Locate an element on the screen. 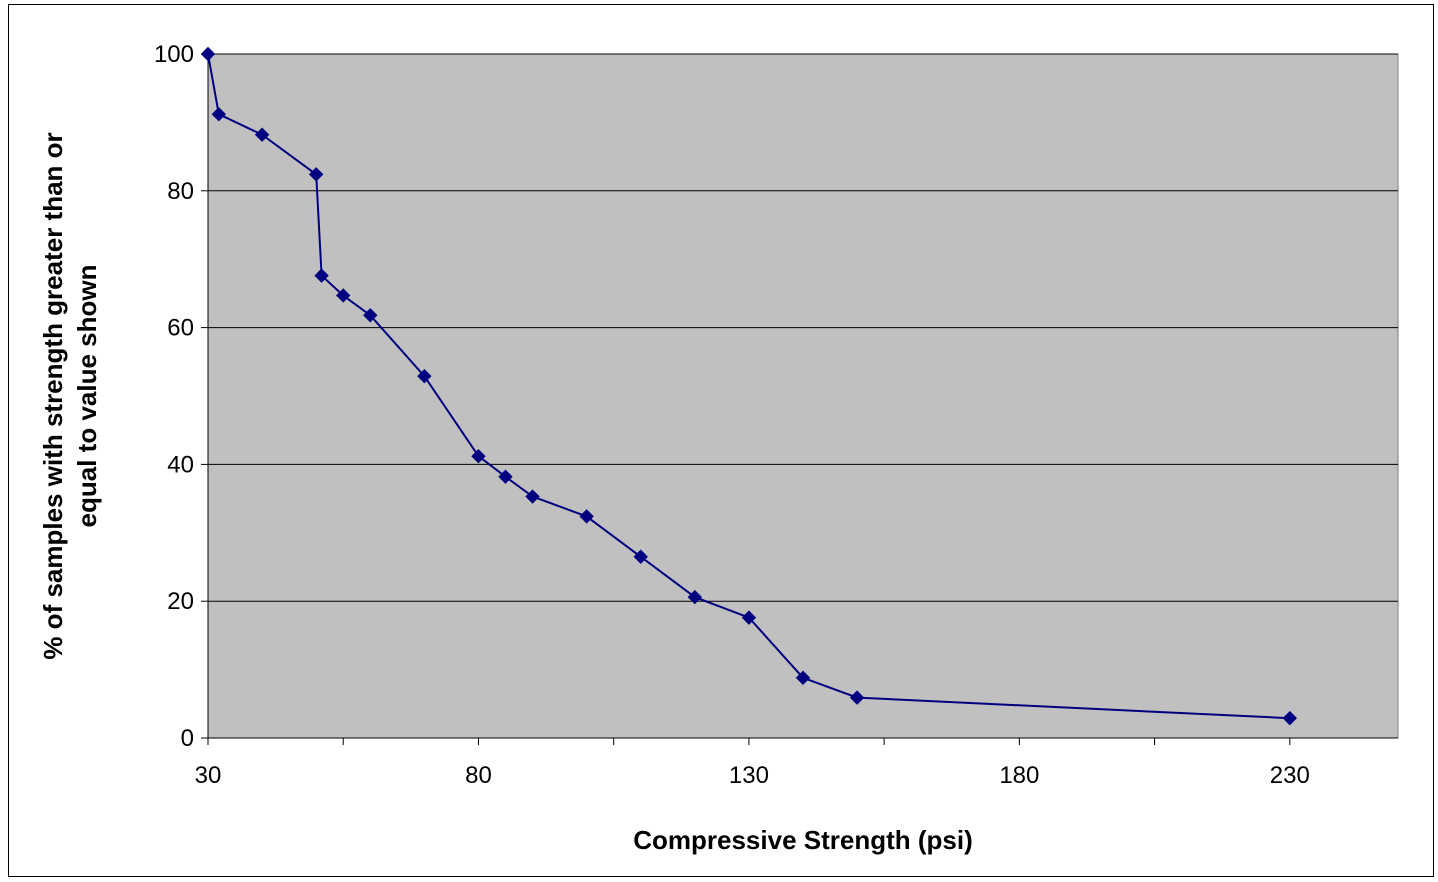 This screenshot has width=1438, height=882. y-axis-title-line-2: equal to value shown is located at coordinates (87, 396).